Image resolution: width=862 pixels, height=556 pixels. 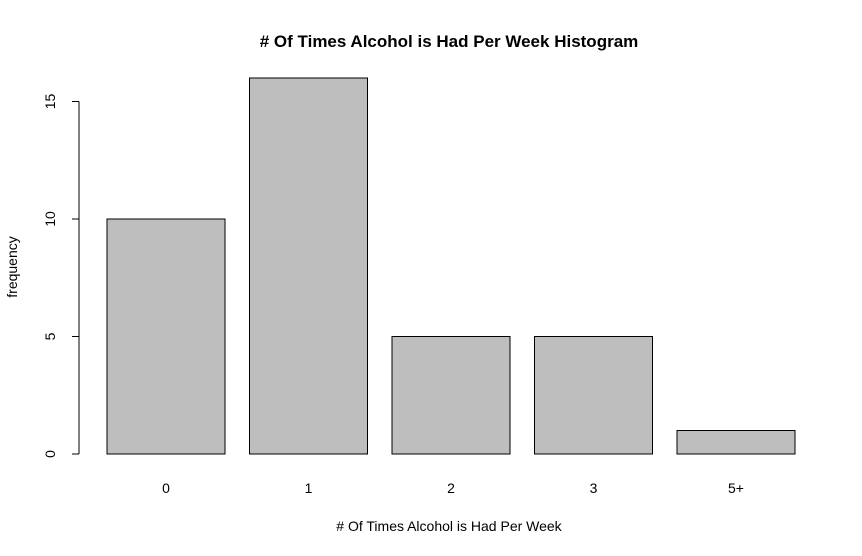 I want to click on x-tick-label-5+: 5+, so click(x=736, y=488).